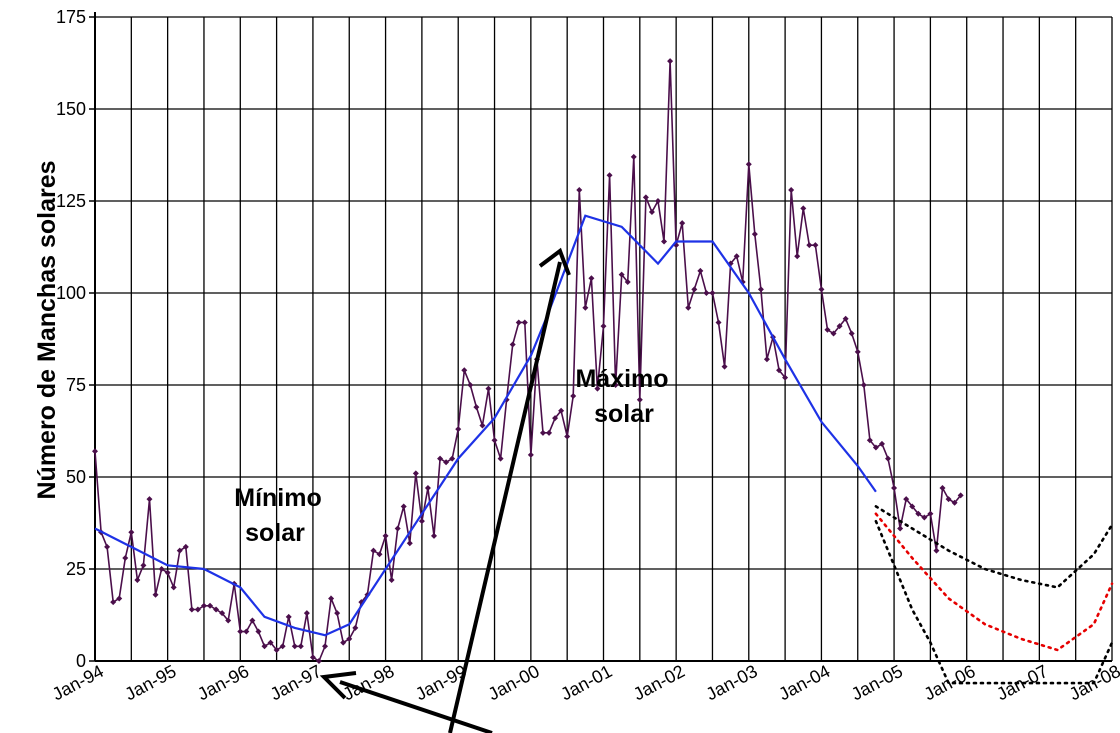 The height and width of the screenshot is (733, 1120). Describe the element at coordinates (804, 683) in the screenshot. I see `x-tick-label: Jan-04` at that location.